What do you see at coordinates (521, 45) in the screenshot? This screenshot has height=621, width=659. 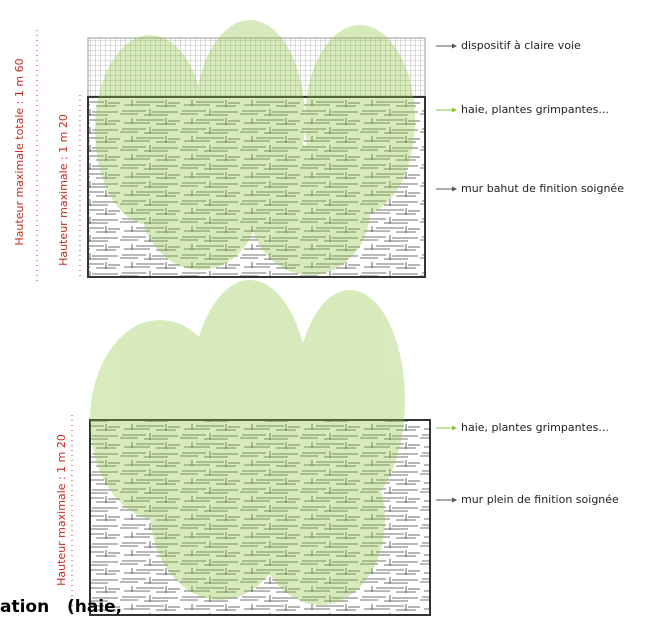 I see `label: dispositif à claire voie` at bounding box center [521, 45].